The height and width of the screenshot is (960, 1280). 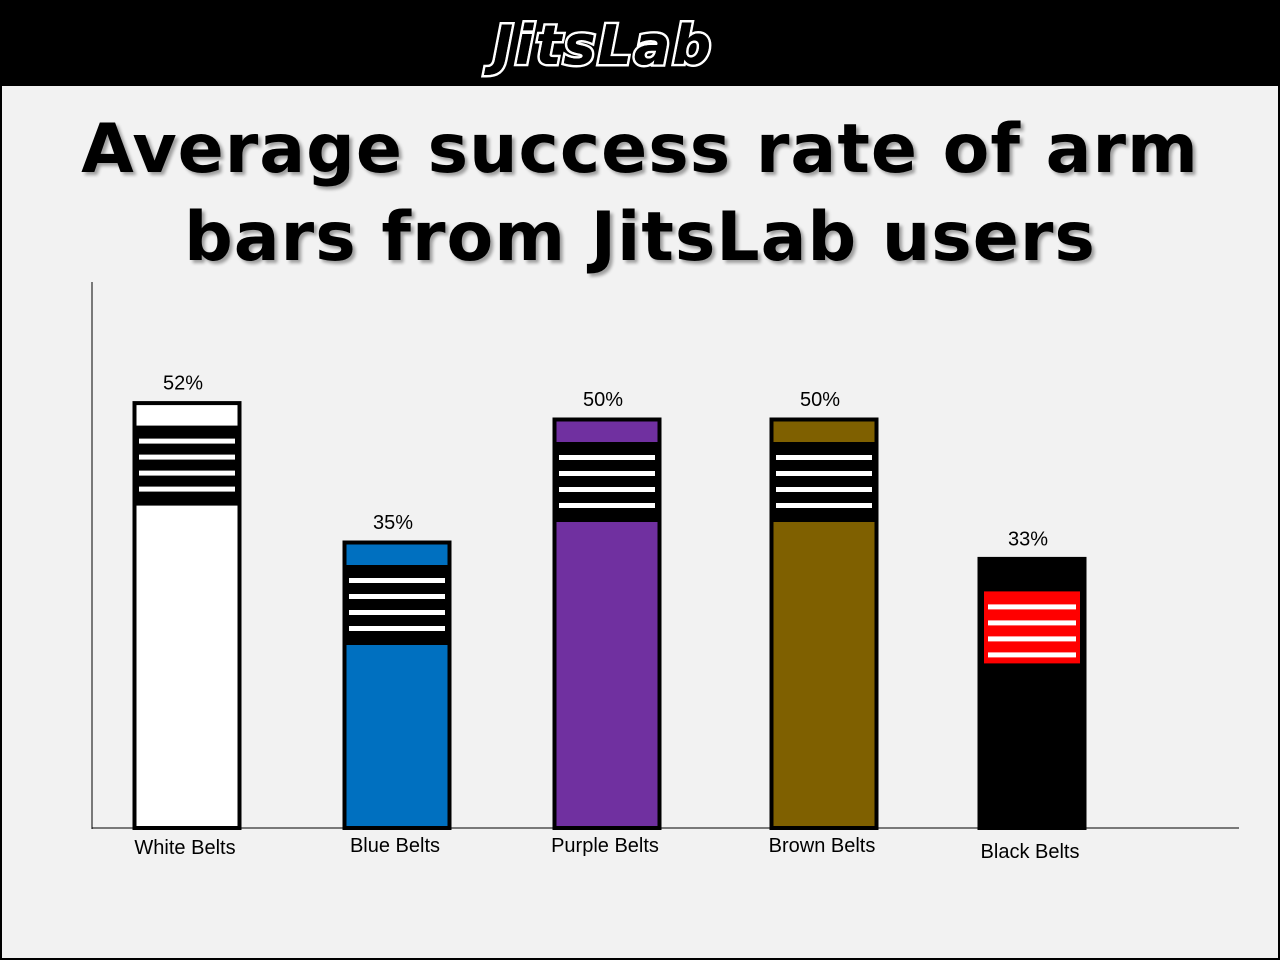 I want to click on bar-black-belts, so click(x=1032, y=693).